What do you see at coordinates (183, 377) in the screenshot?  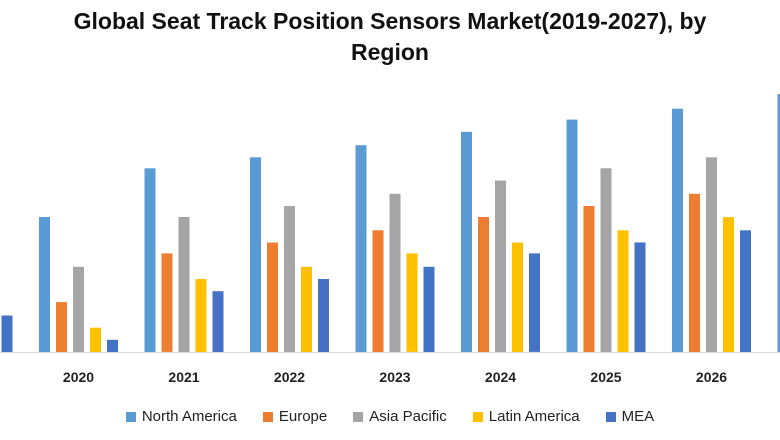 I see `x-tick-label-2021: 2021` at bounding box center [183, 377].